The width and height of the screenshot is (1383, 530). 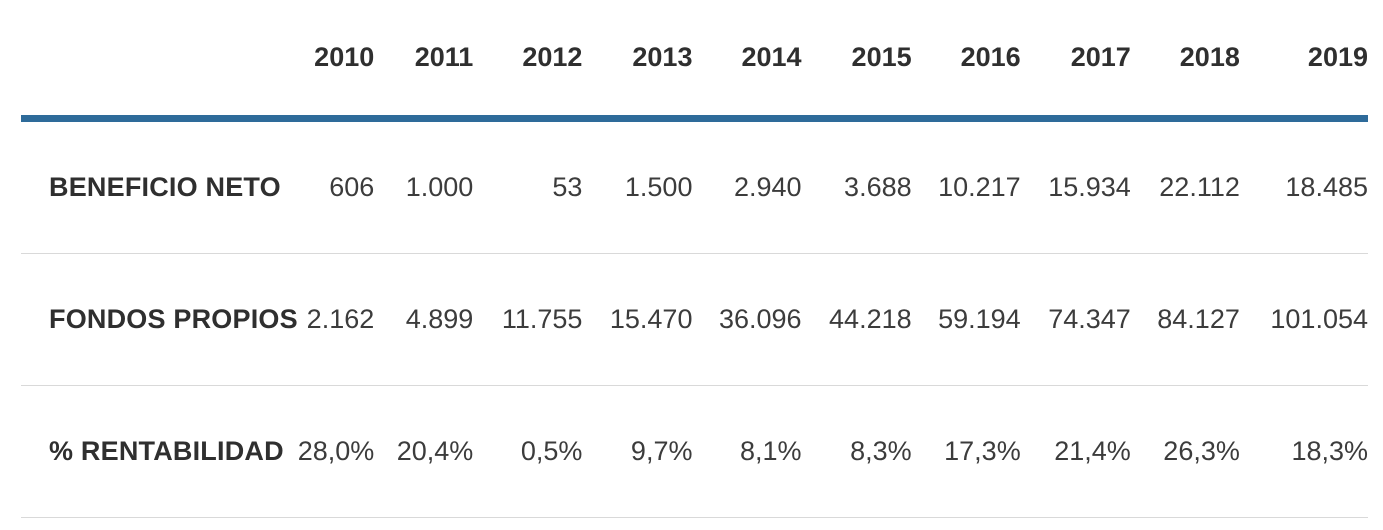 What do you see at coordinates (528, 319) in the screenshot?
I see `value-cell: 11.755` at bounding box center [528, 319].